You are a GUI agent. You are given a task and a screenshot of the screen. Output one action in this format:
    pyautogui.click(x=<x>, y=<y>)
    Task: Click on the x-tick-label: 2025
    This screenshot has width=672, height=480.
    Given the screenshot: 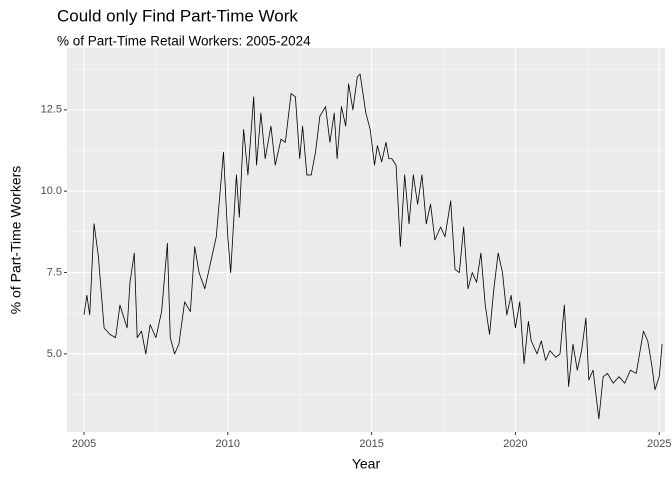 What is the action you would take?
    pyautogui.click(x=659, y=444)
    